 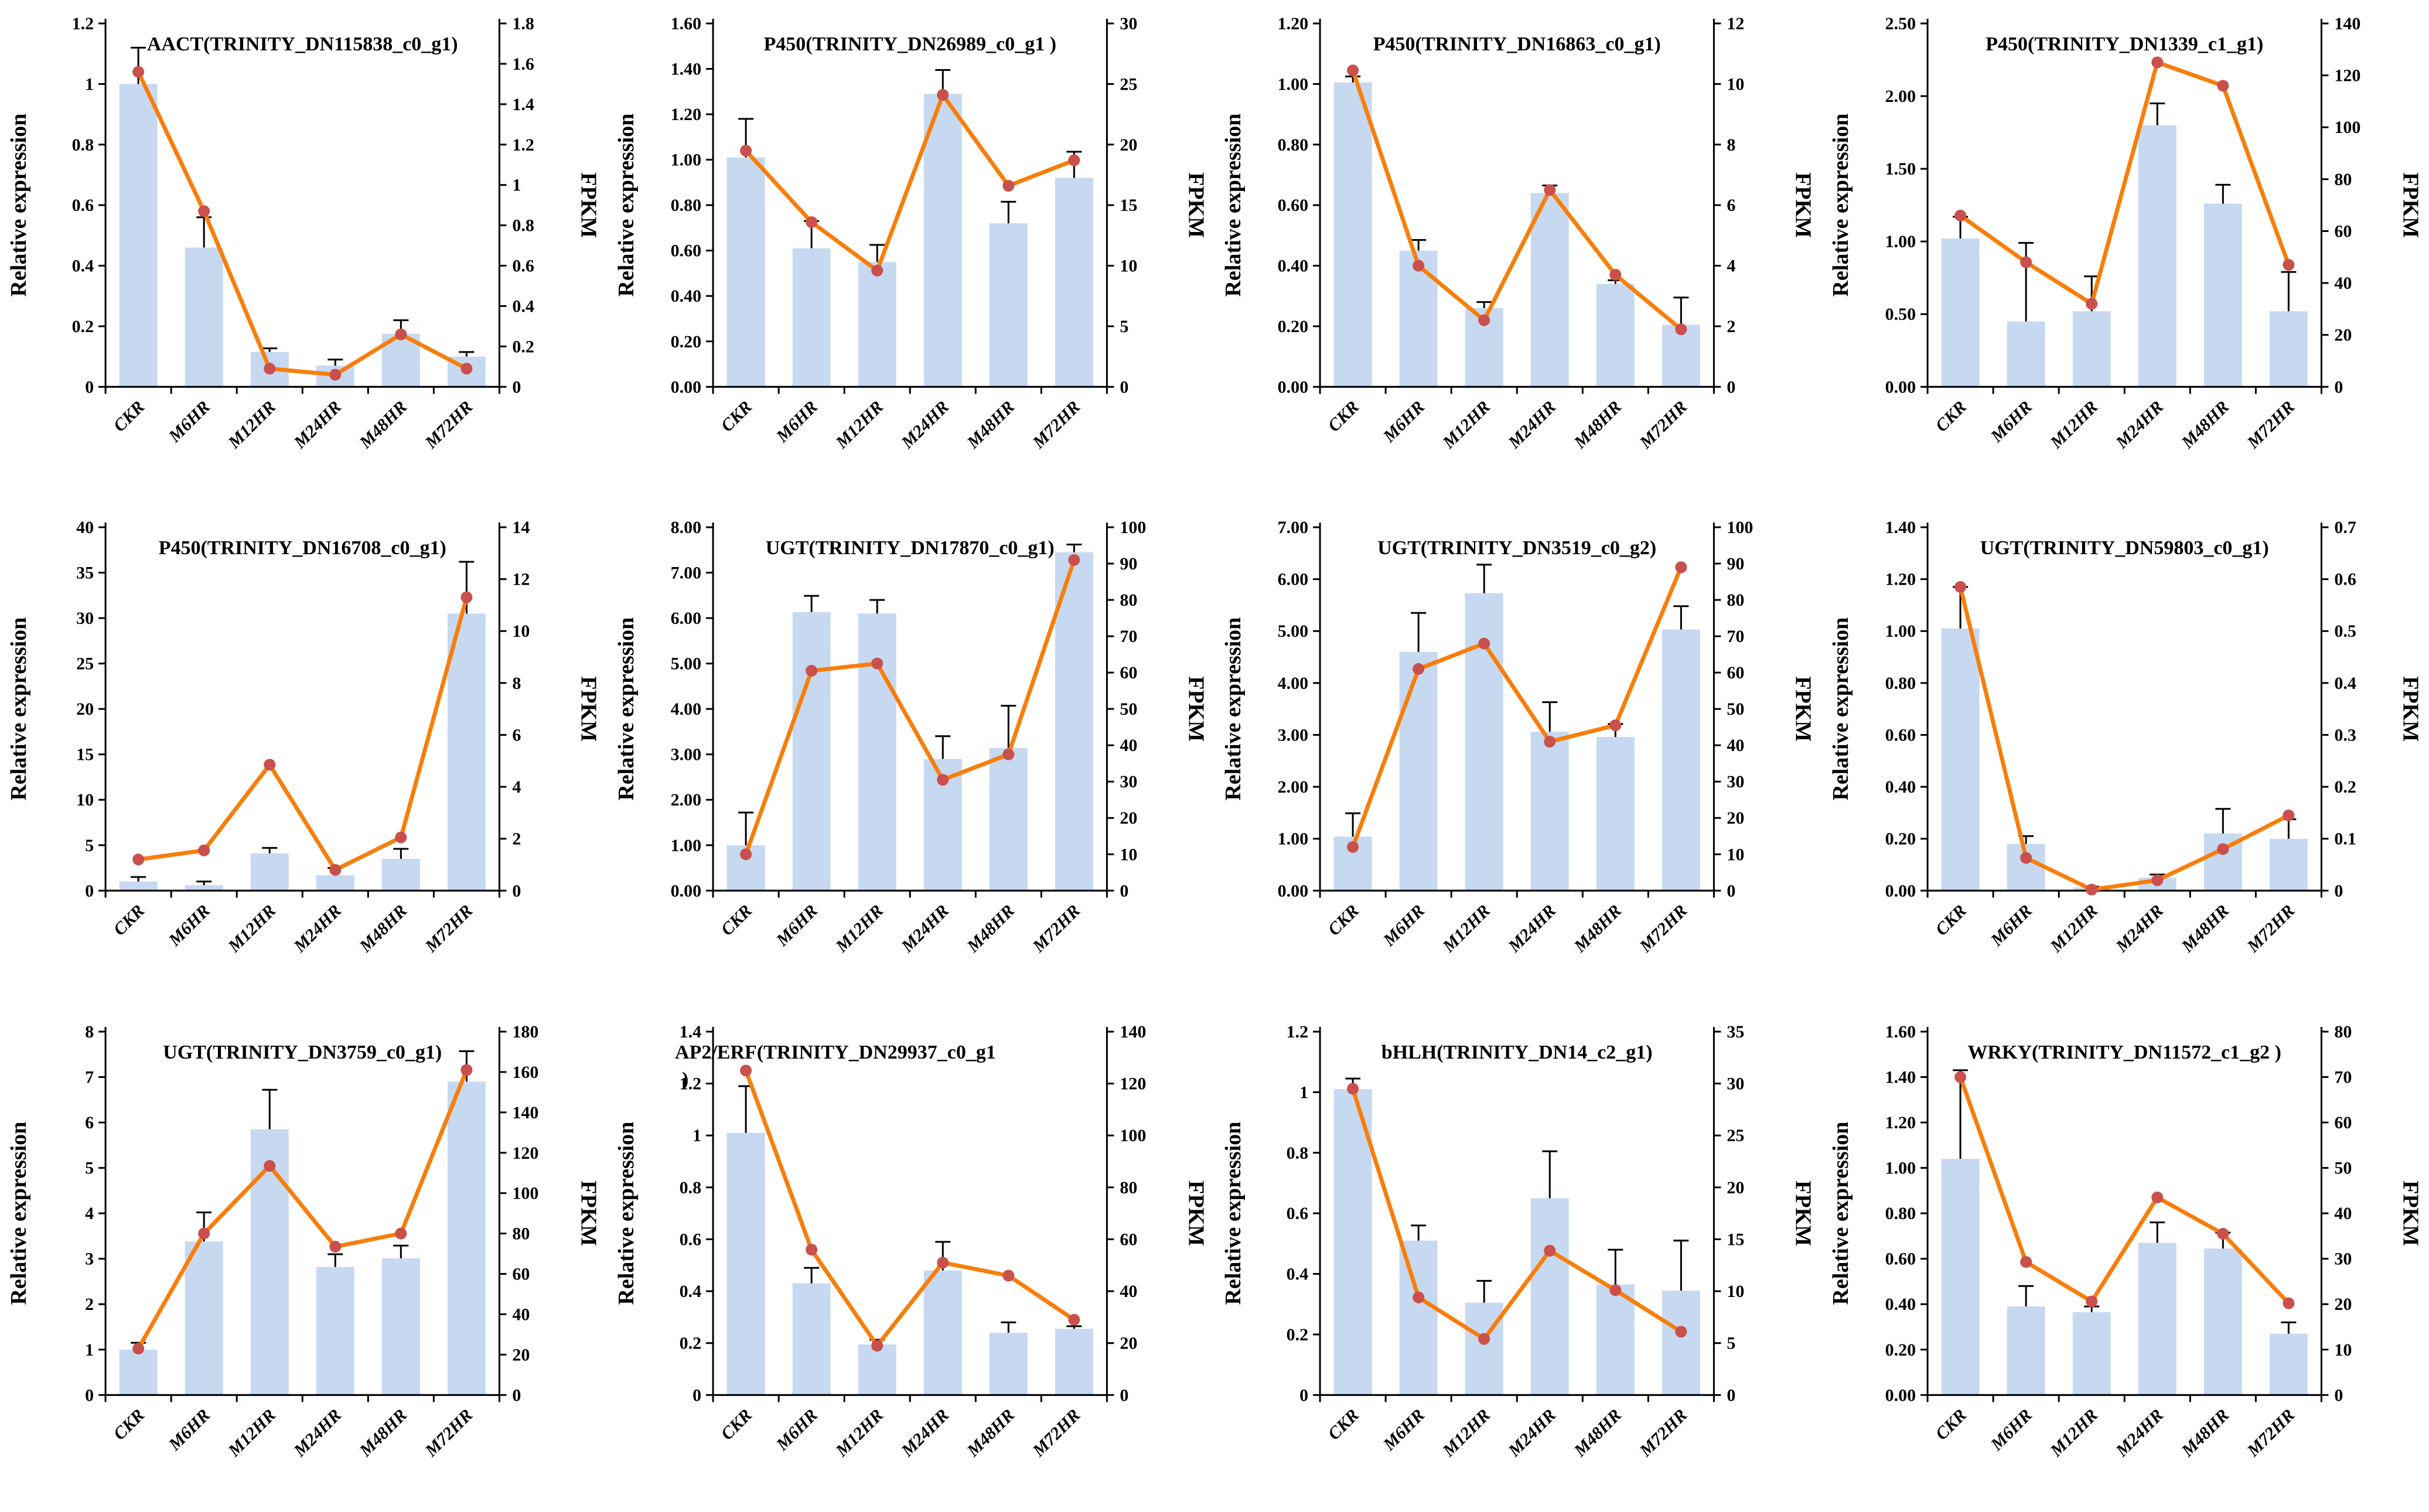 What do you see at coordinates (1663, 1433) in the screenshot?
I see `category-label-group: M72HR` at bounding box center [1663, 1433].